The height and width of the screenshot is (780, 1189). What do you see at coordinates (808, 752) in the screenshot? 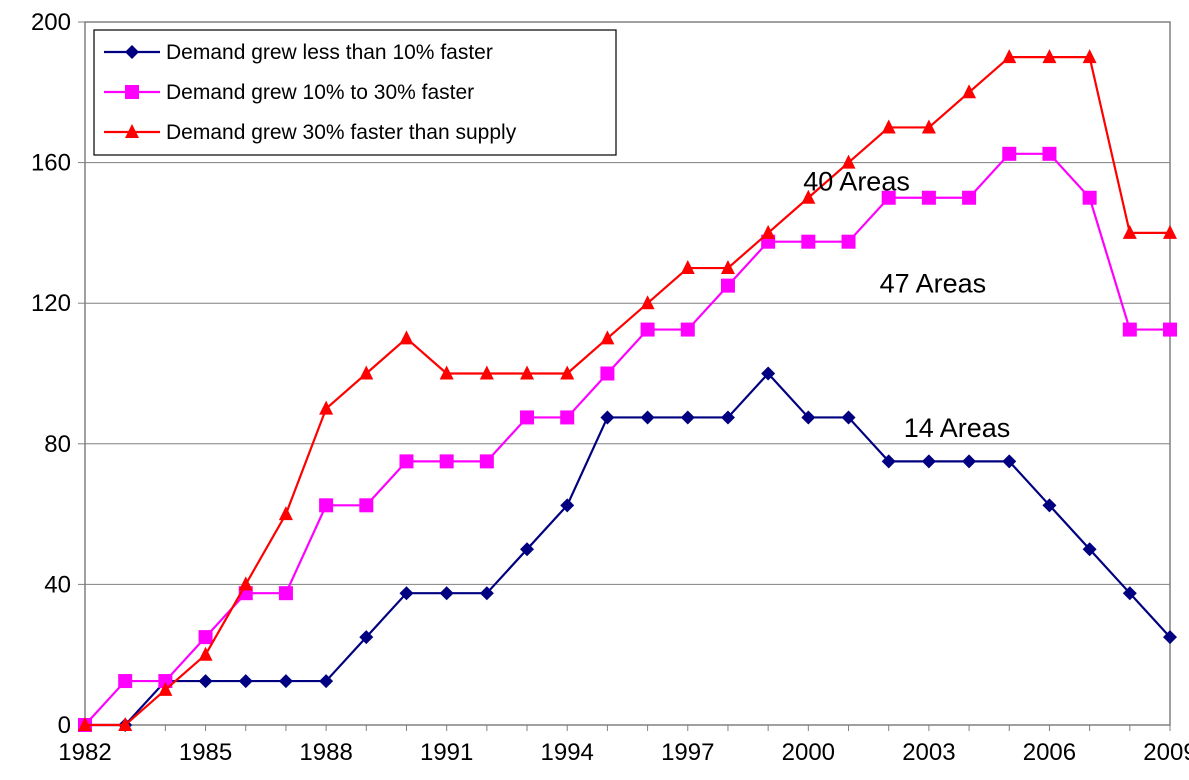
I see `x-tick-label: 2000` at bounding box center [808, 752].